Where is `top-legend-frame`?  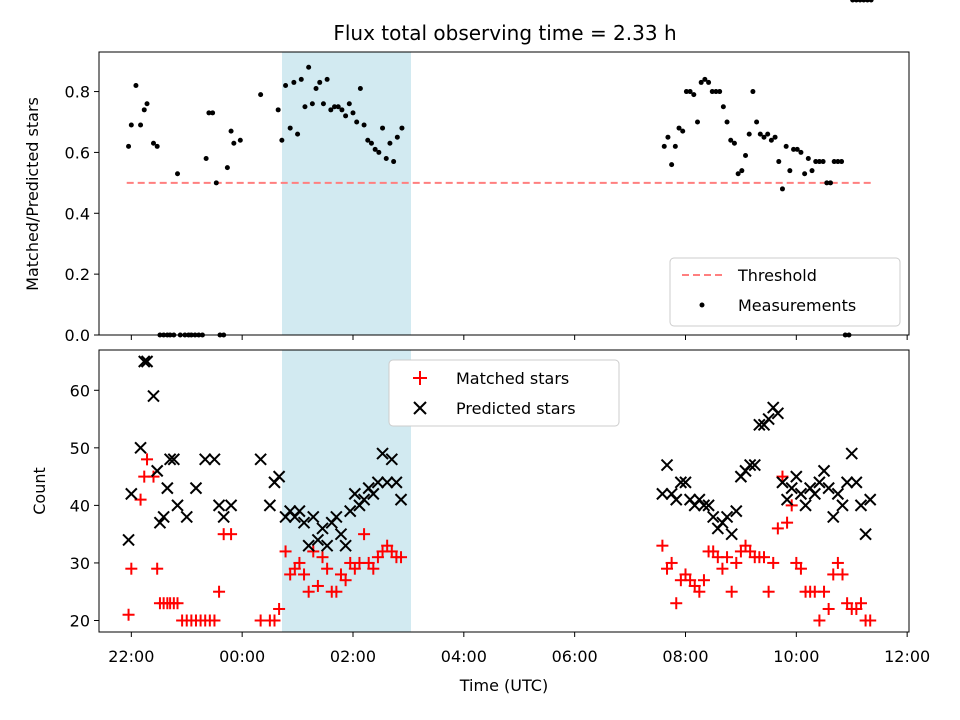
top-legend-frame is located at coordinates (785, 292).